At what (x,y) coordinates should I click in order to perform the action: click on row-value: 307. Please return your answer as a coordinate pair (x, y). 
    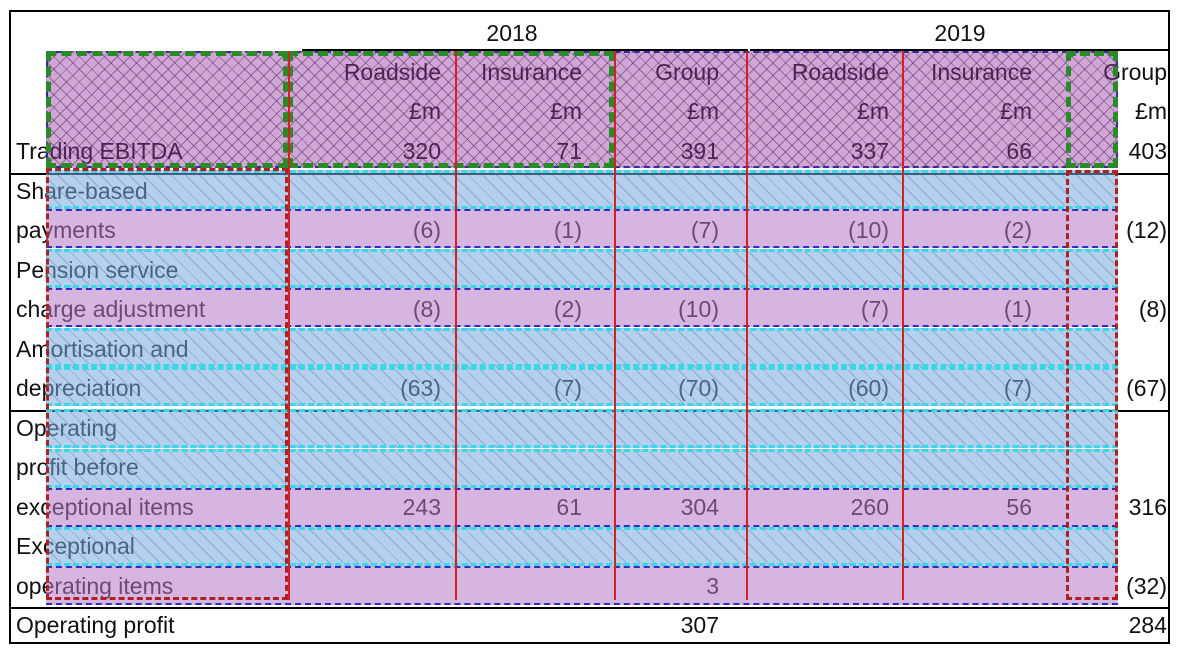
    Looking at the image, I should click on (699, 625).